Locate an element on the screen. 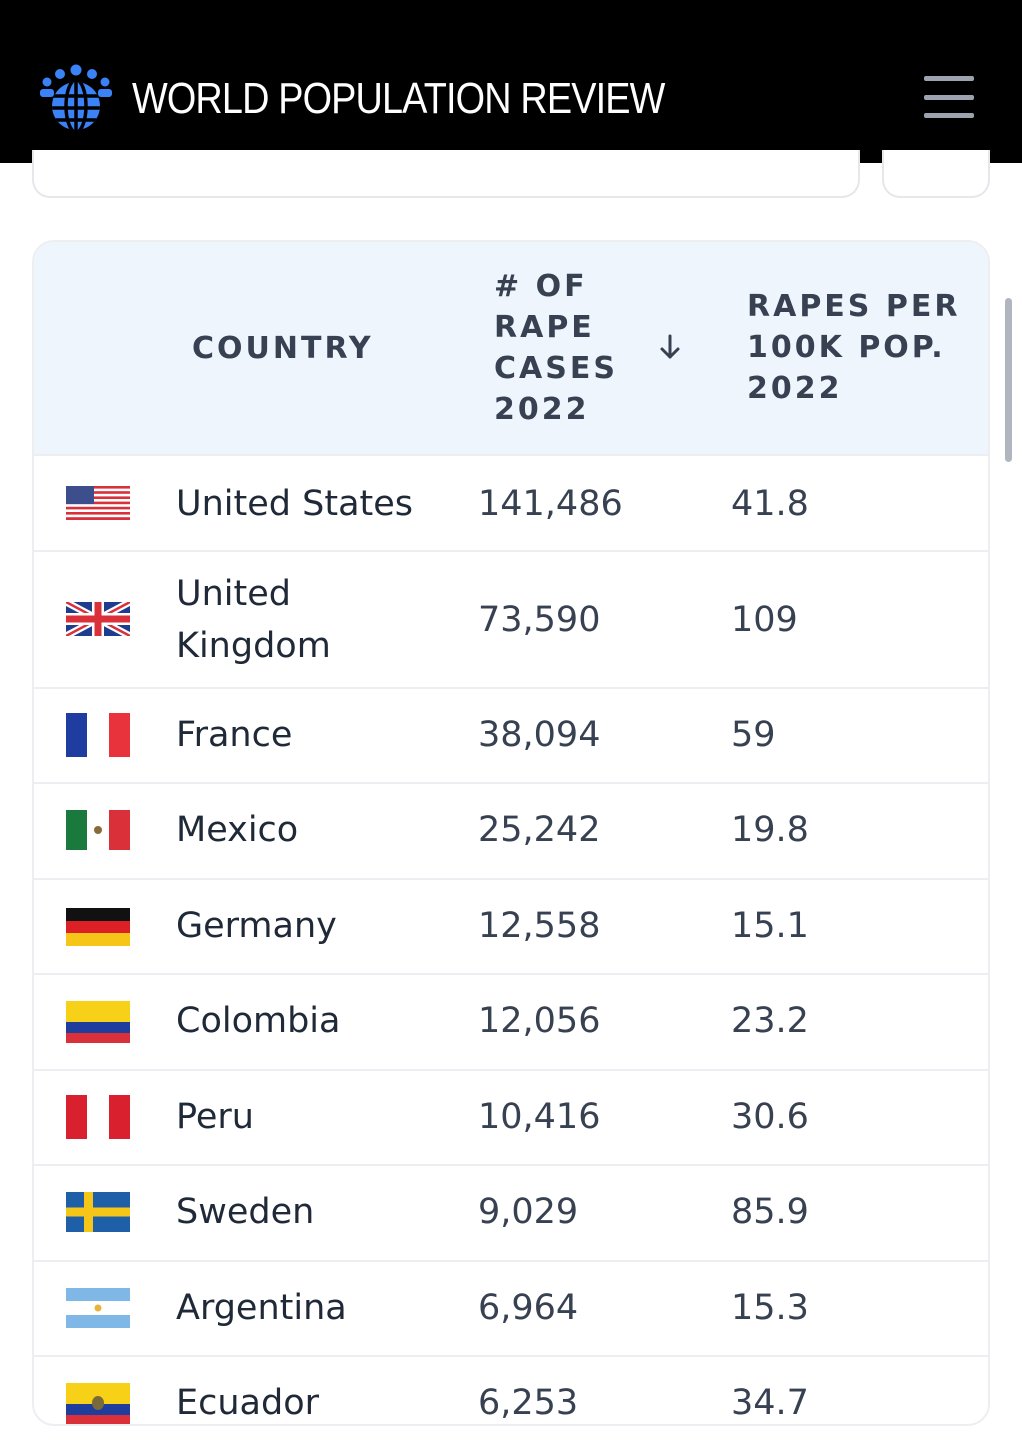  country-name: France is located at coordinates (234, 735).